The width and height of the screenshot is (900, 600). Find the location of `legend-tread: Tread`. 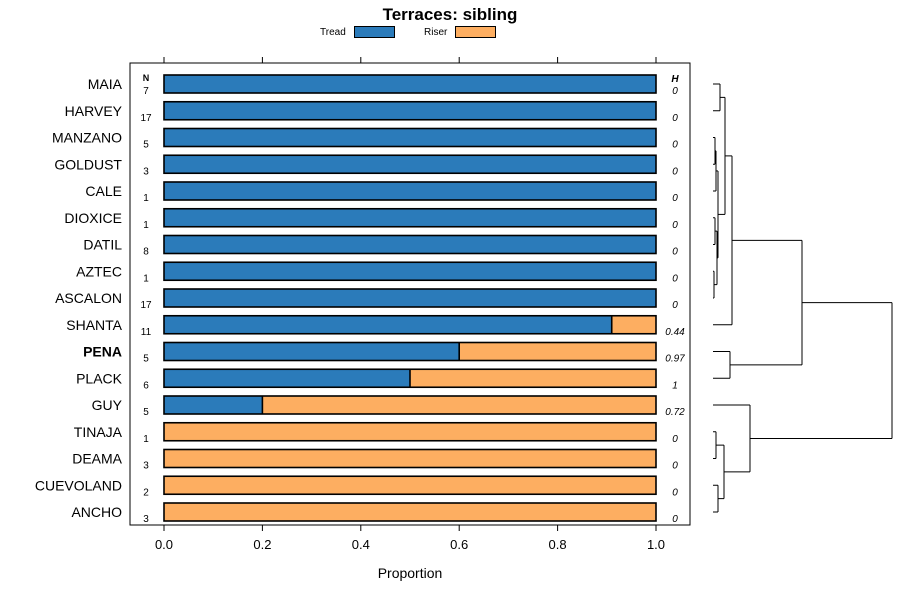

legend-tread: Tread is located at coordinates (357, 32).